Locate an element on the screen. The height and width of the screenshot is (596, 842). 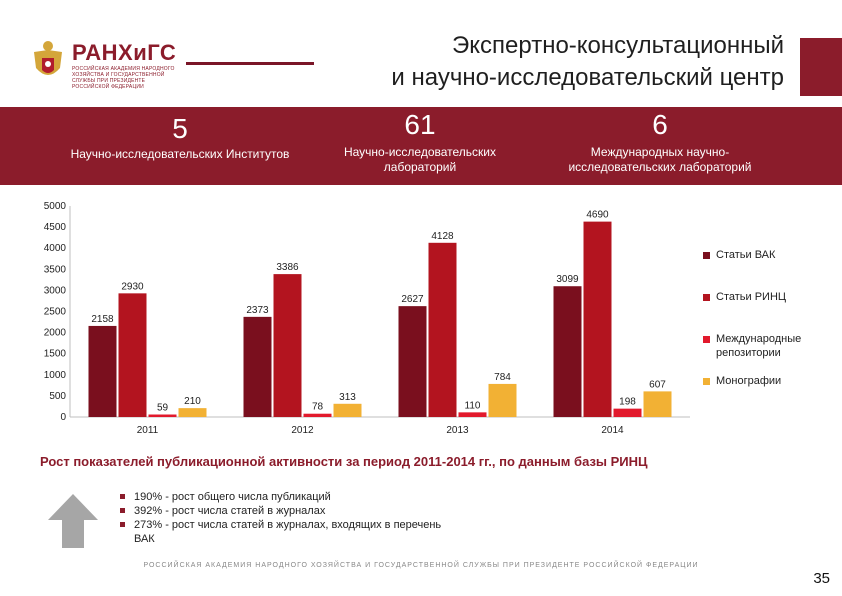
legend-item-vak: Статьи ВАК is located at coordinates (764, 255).